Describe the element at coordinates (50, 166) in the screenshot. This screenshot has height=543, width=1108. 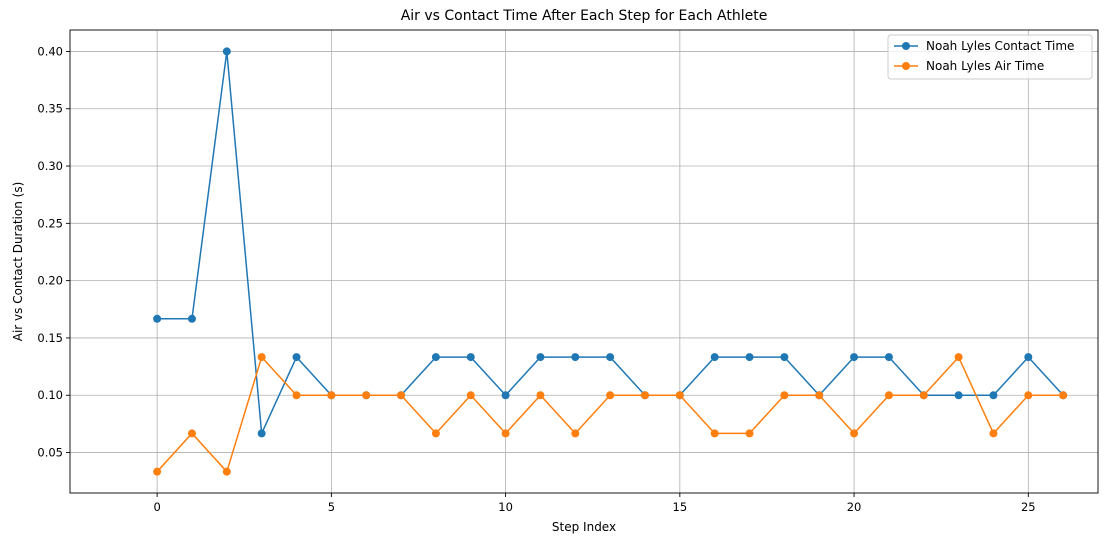
I see `y-tick-label: 0.30` at that location.